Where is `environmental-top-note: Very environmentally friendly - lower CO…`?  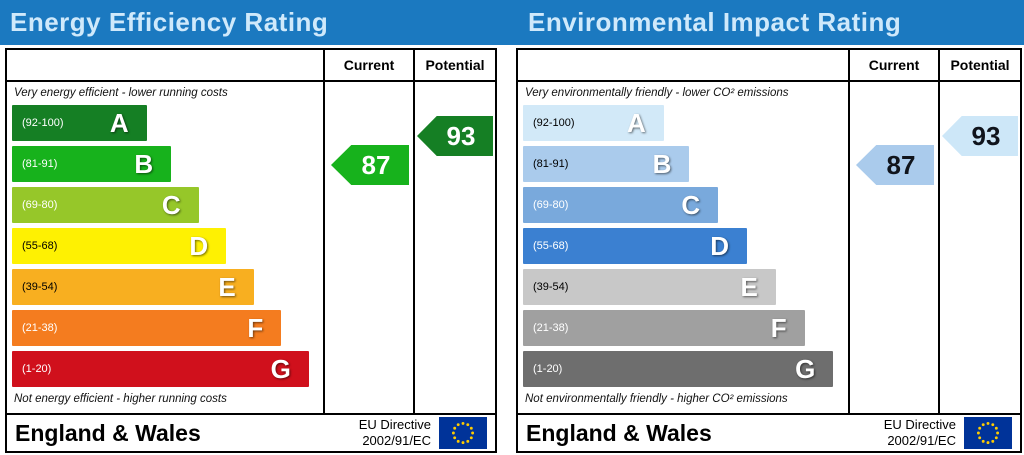
environmental-top-note: Very environmentally friendly - lower CO… is located at coordinates (657, 93).